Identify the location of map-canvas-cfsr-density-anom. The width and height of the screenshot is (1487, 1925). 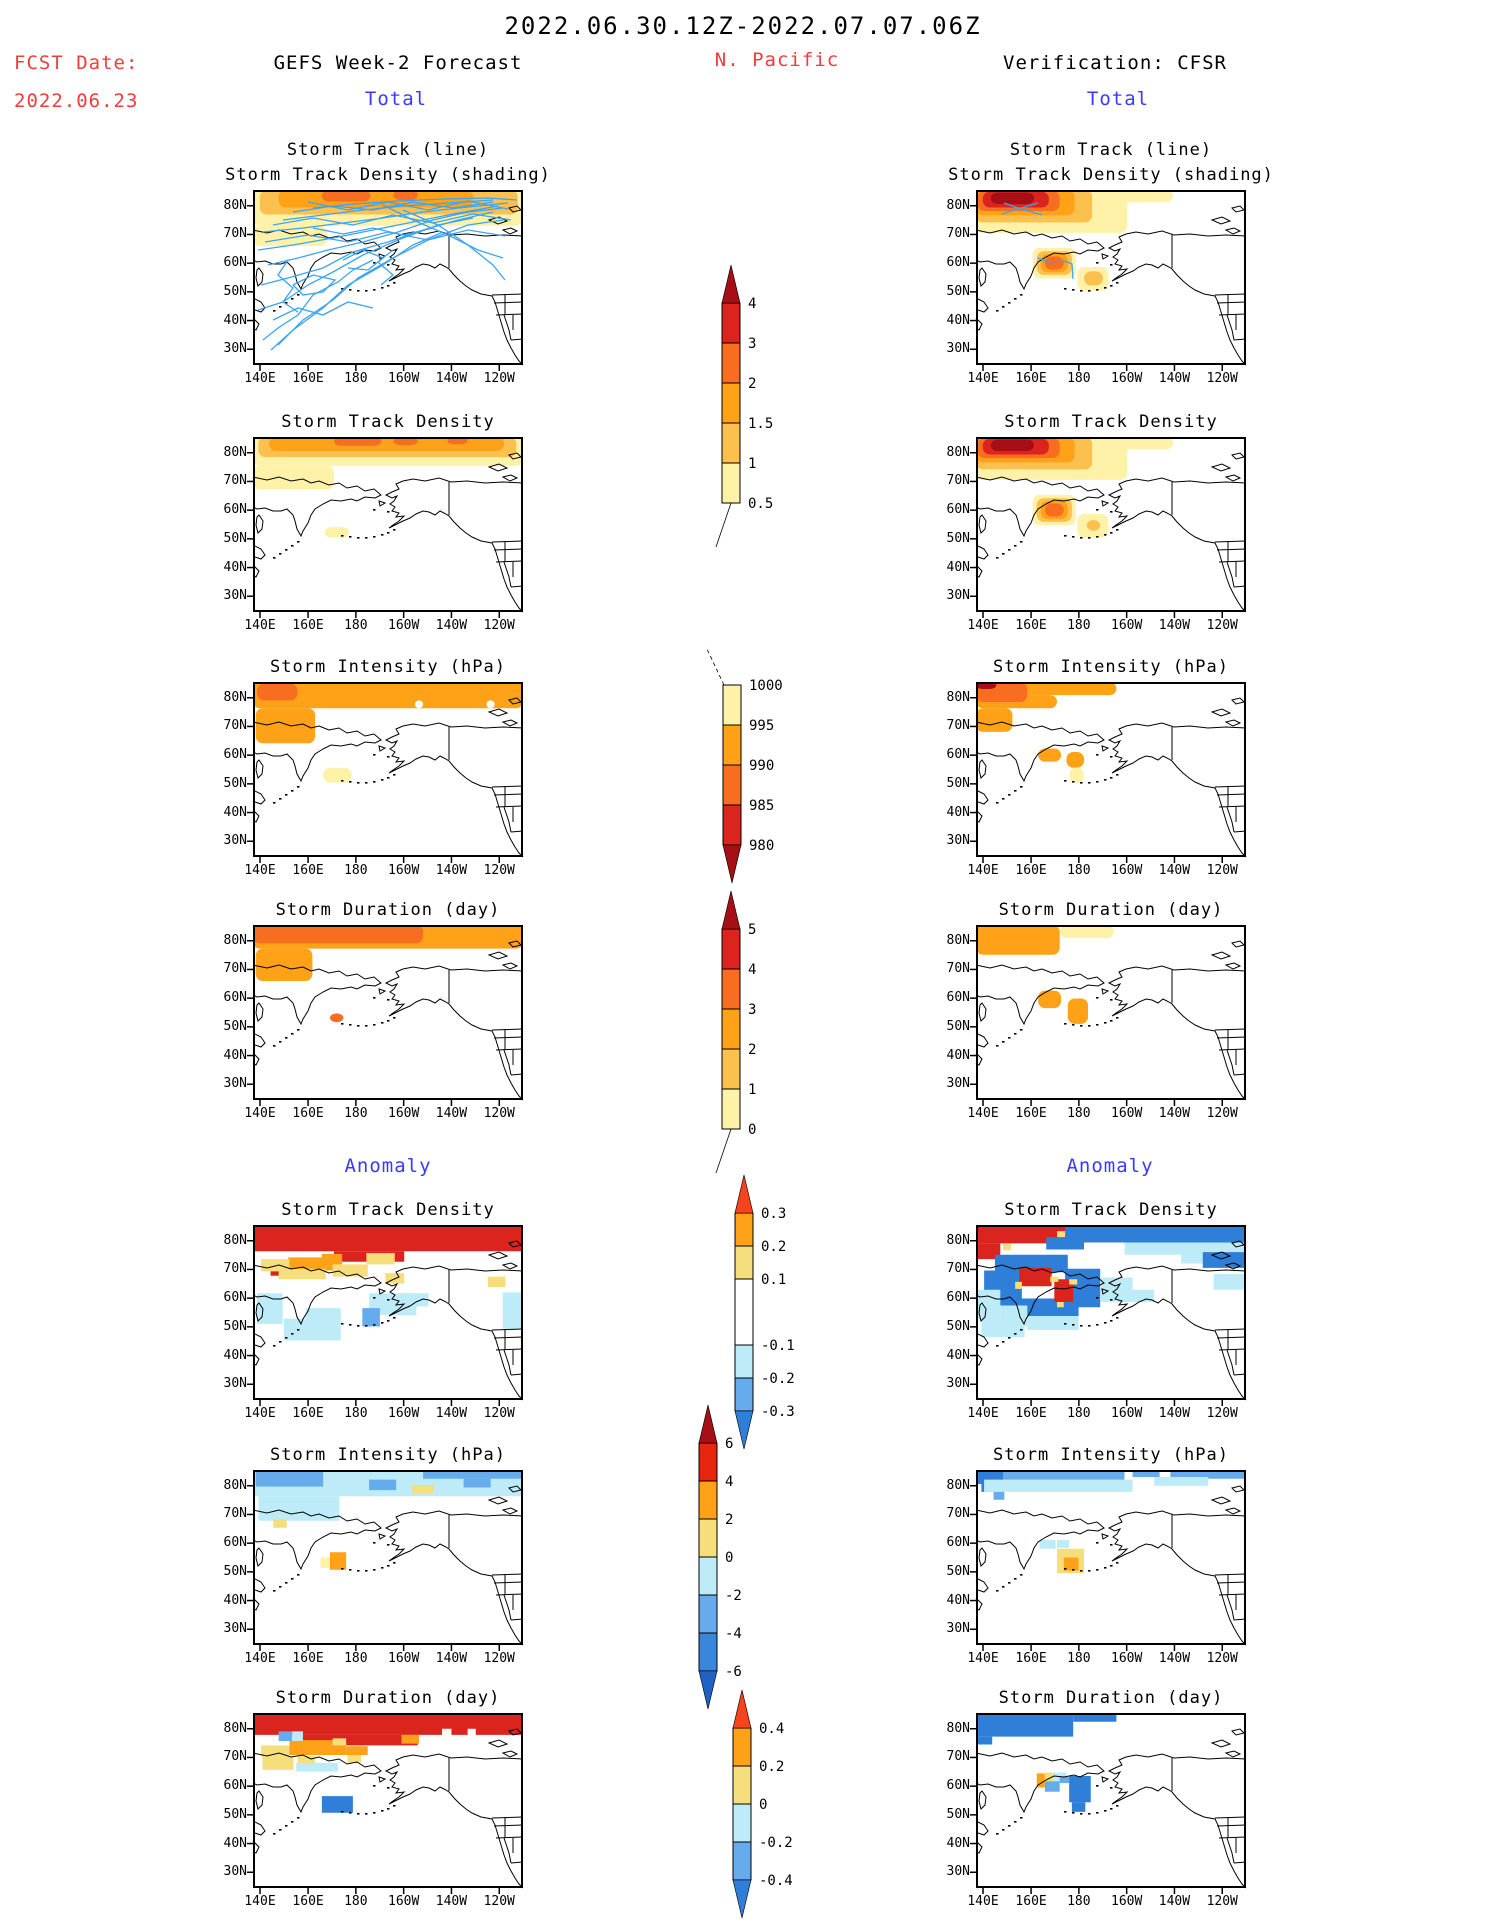
(1108, 1315).